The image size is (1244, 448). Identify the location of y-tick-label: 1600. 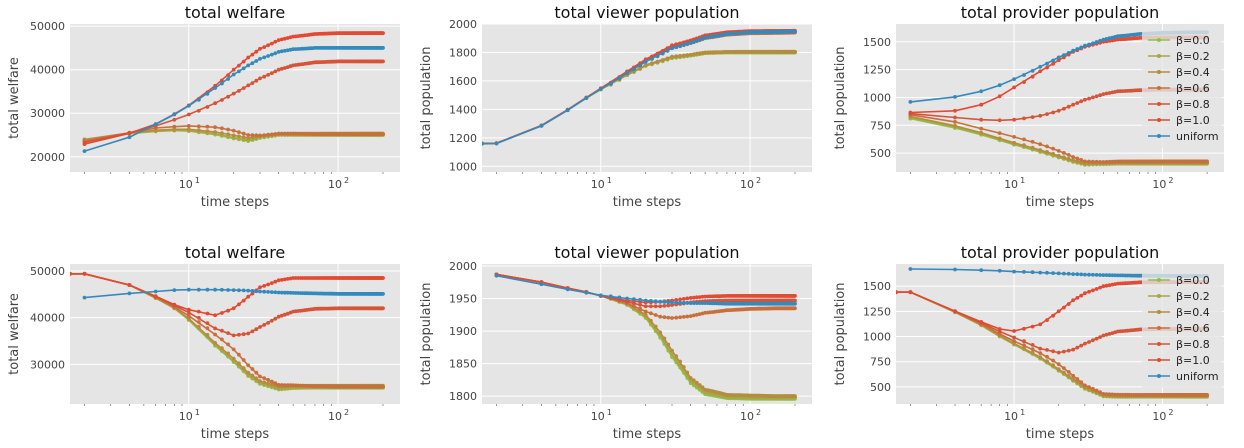
(463, 81).